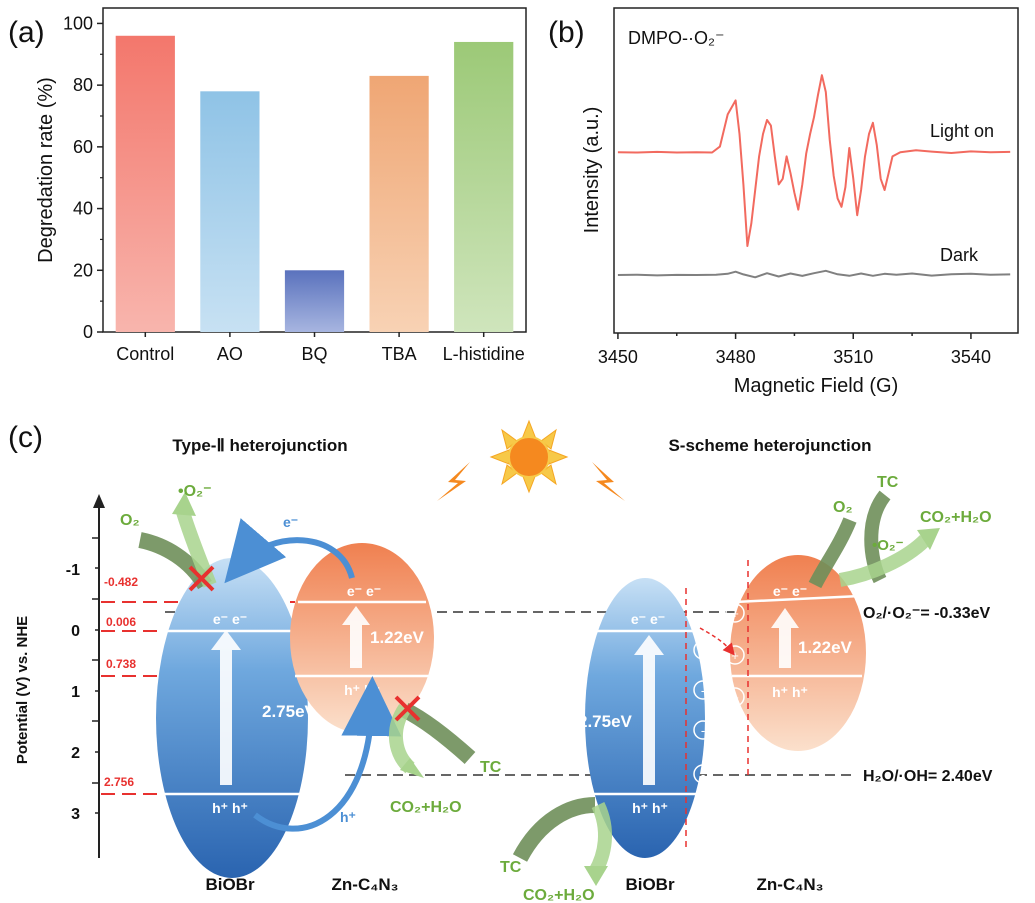 Image resolution: width=1035 pixels, height=903 pixels. What do you see at coordinates (26, 32) in the screenshot?
I see `panel-label-a: (a)` at bounding box center [26, 32].